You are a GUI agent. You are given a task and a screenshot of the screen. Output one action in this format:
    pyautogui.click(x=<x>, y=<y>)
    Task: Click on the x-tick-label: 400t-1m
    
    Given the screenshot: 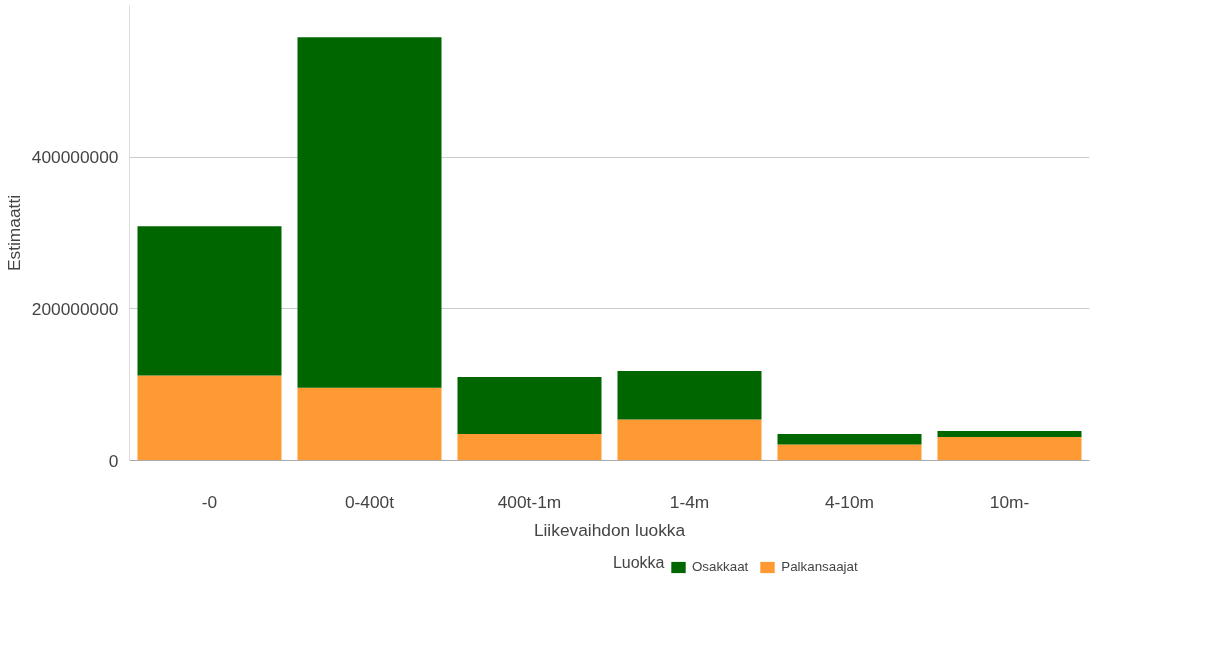 What is the action you would take?
    pyautogui.click(x=529, y=501)
    